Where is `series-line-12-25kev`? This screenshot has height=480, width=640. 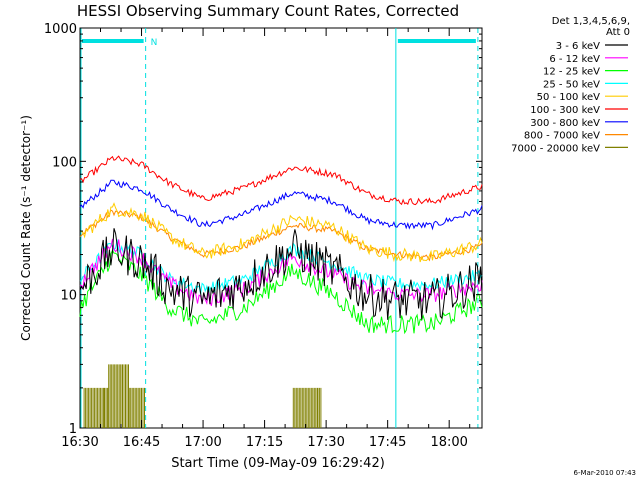 series-line-12-25kev is located at coordinates (281, 292).